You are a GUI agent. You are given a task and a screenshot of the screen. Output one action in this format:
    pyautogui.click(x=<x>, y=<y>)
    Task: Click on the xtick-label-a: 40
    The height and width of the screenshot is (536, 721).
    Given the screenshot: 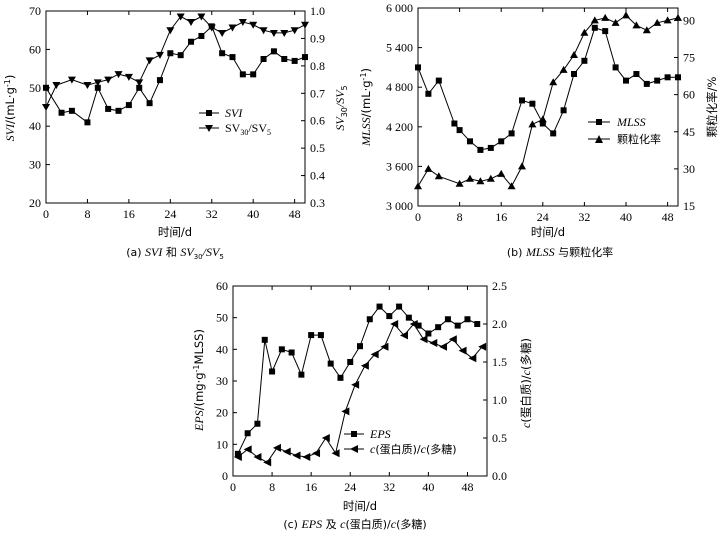 What is the action you would take?
    pyautogui.click(x=253, y=214)
    